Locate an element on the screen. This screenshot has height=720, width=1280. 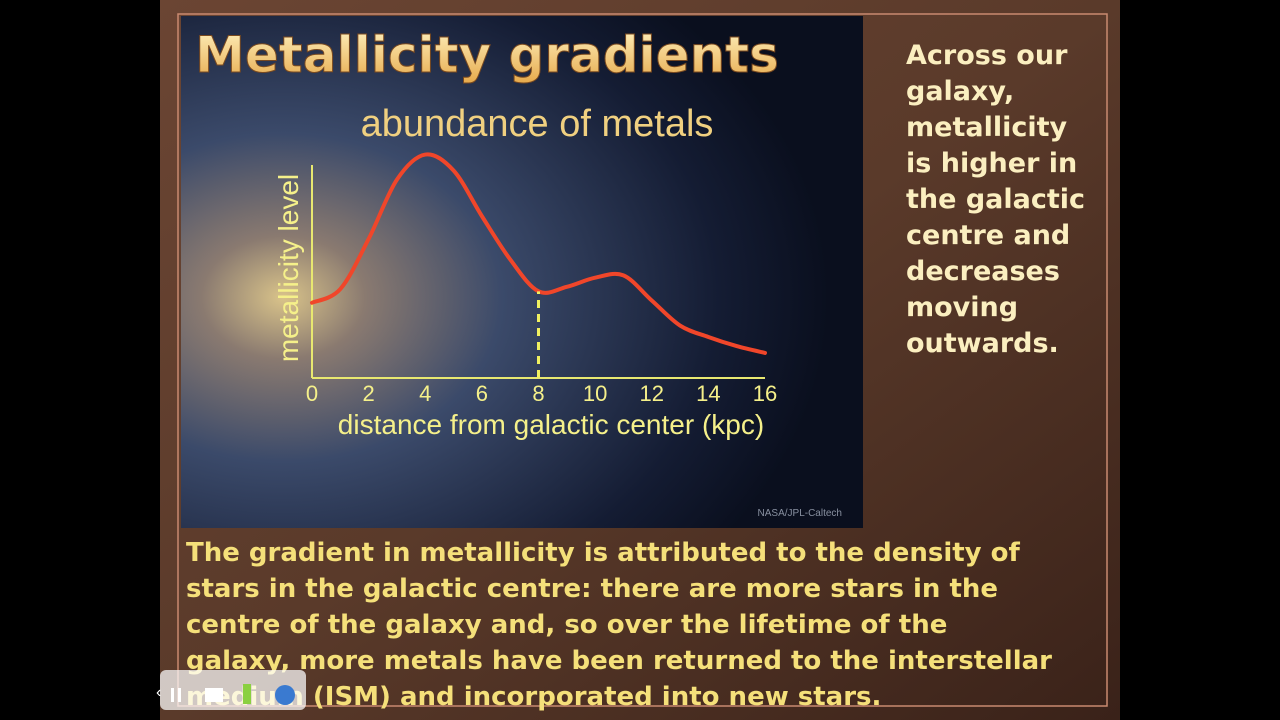
x-tick-label: 14 is located at coordinates (708, 393).